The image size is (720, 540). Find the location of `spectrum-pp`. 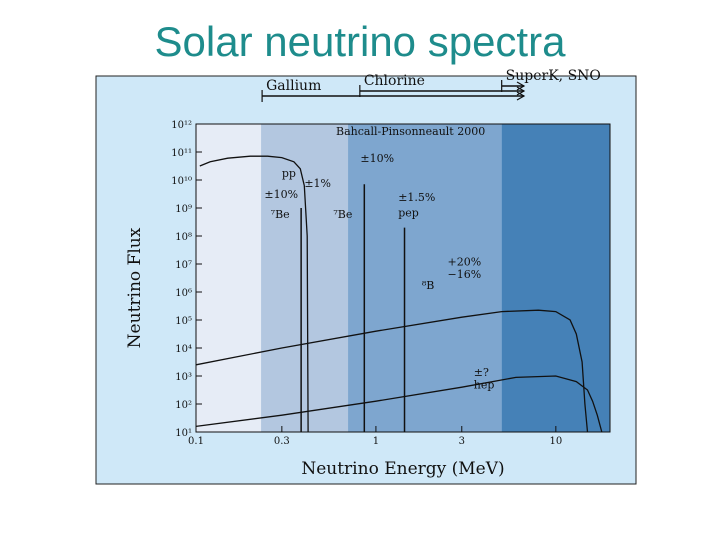

spectrum-pp is located at coordinates (254, 294).